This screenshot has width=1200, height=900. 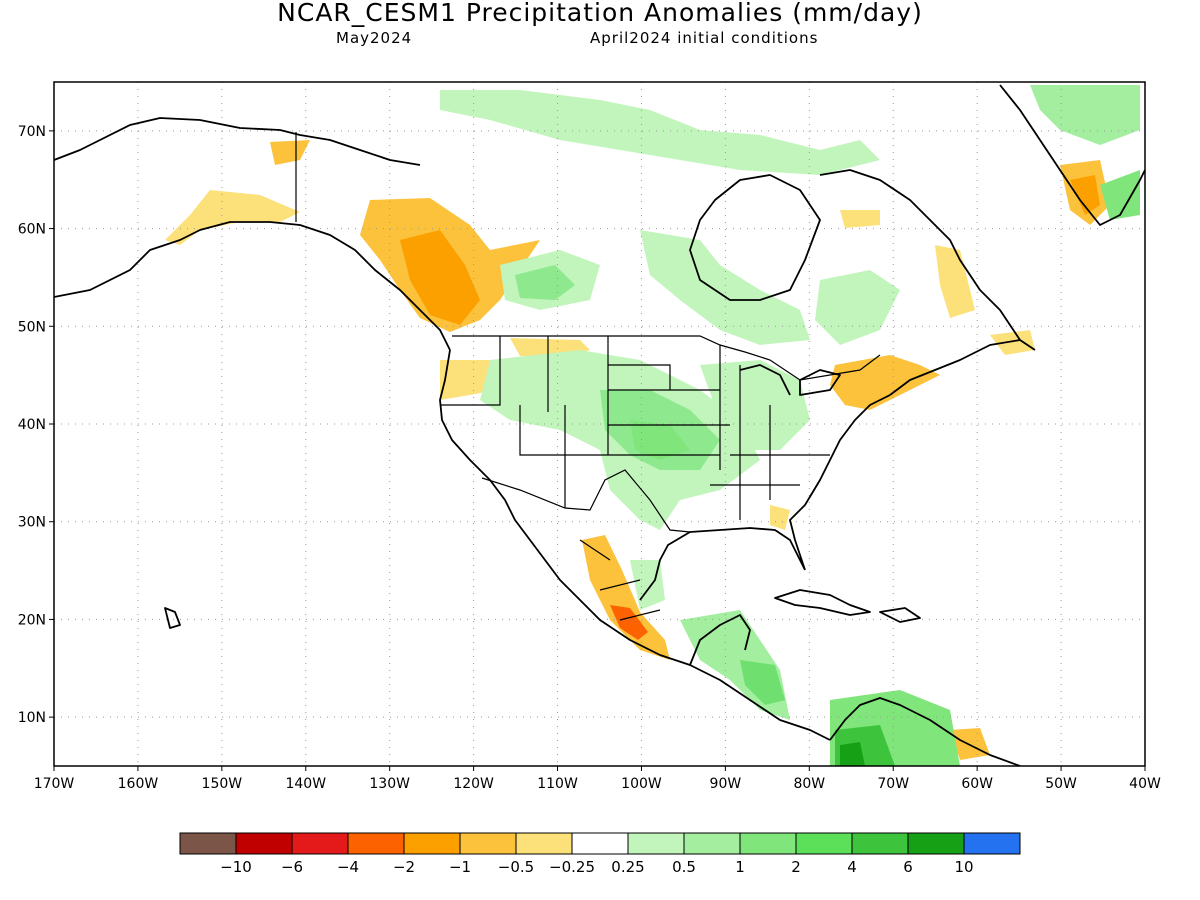 What do you see at coordinates (780, 517) in the screenshot?
I see `anomaly-florida` at bounding box center [780, 517].